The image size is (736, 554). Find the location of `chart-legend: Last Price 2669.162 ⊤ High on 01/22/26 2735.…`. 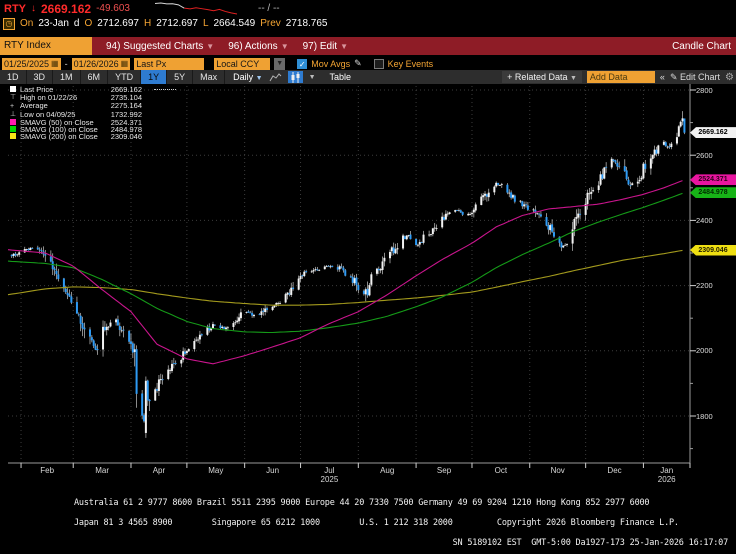

chart-legend: Last Price 2669.162 ⊤ High on 01/22/26 2735.… is located at coordinates (80, 113).